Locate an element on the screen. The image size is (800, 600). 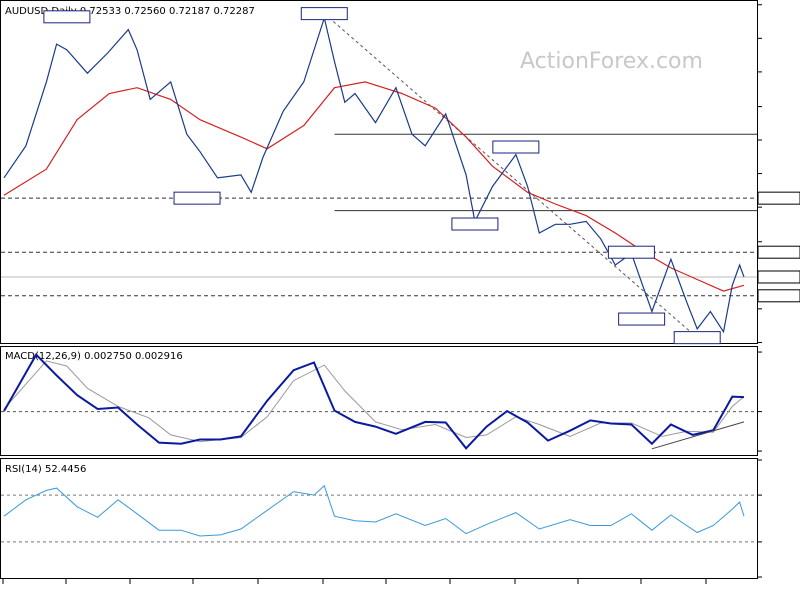
macd-header: MACD(12,26,9) 0.002750 0.002916 is located at coordinates (94, 356).